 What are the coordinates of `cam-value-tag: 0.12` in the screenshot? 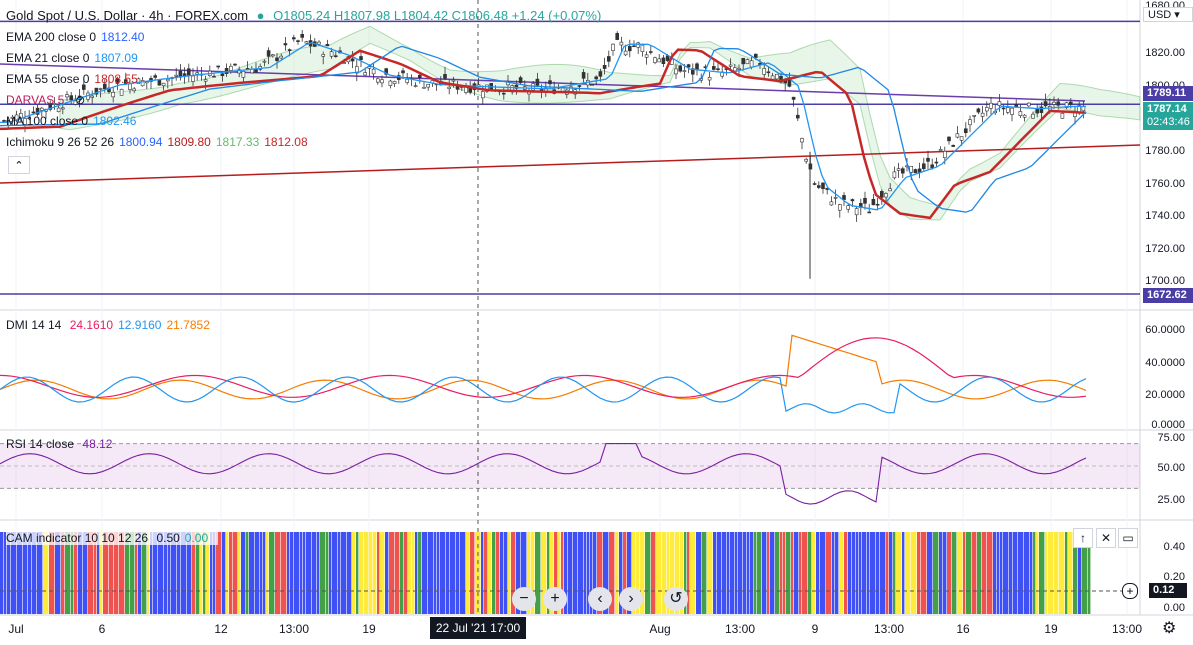 It's located at (1168, 590).